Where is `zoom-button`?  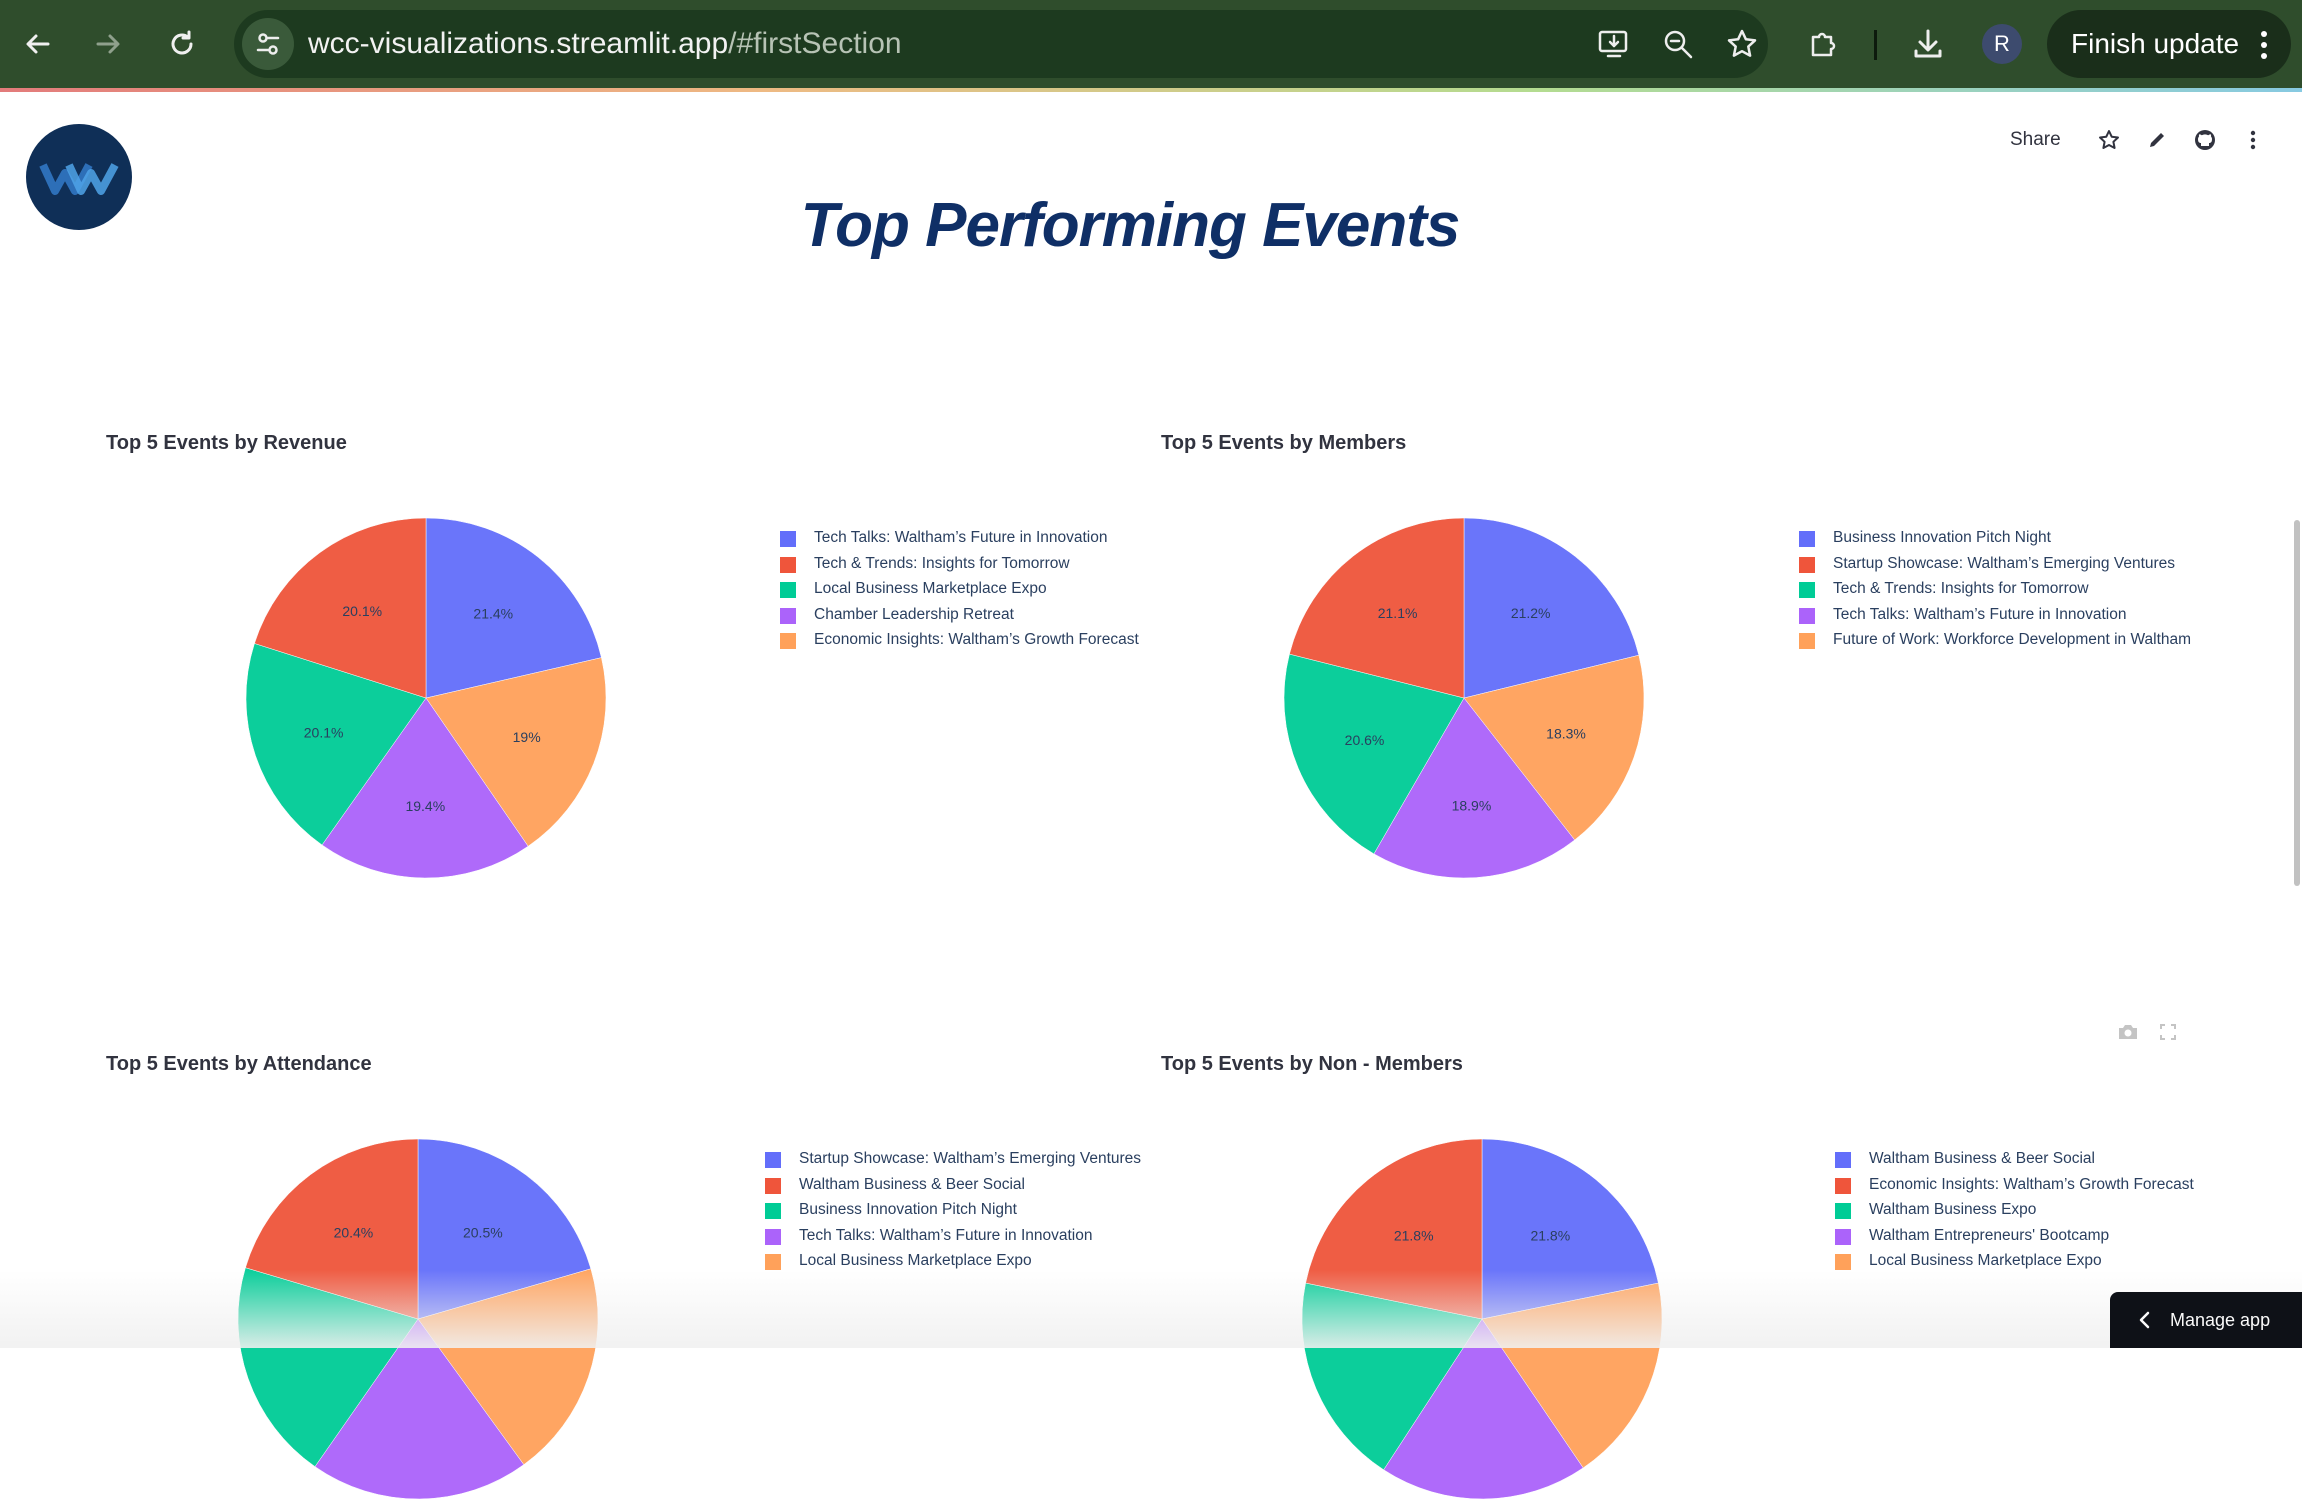 zoom-button is located at coordinates (1678, 44).